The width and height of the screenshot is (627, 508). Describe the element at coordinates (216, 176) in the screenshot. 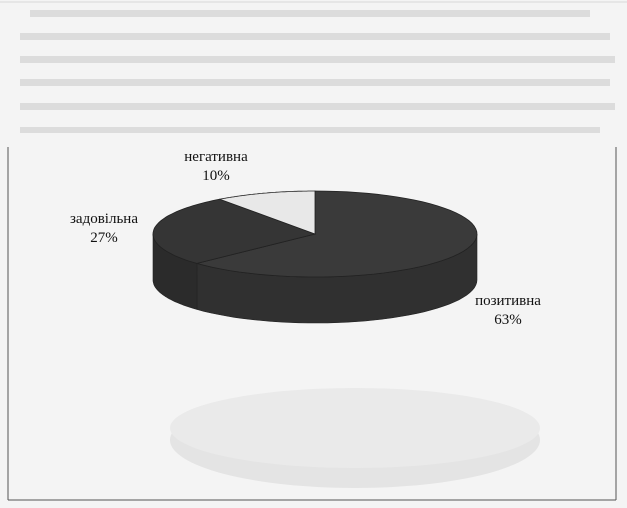

I see `slice-value-negative: 10%` at that location.